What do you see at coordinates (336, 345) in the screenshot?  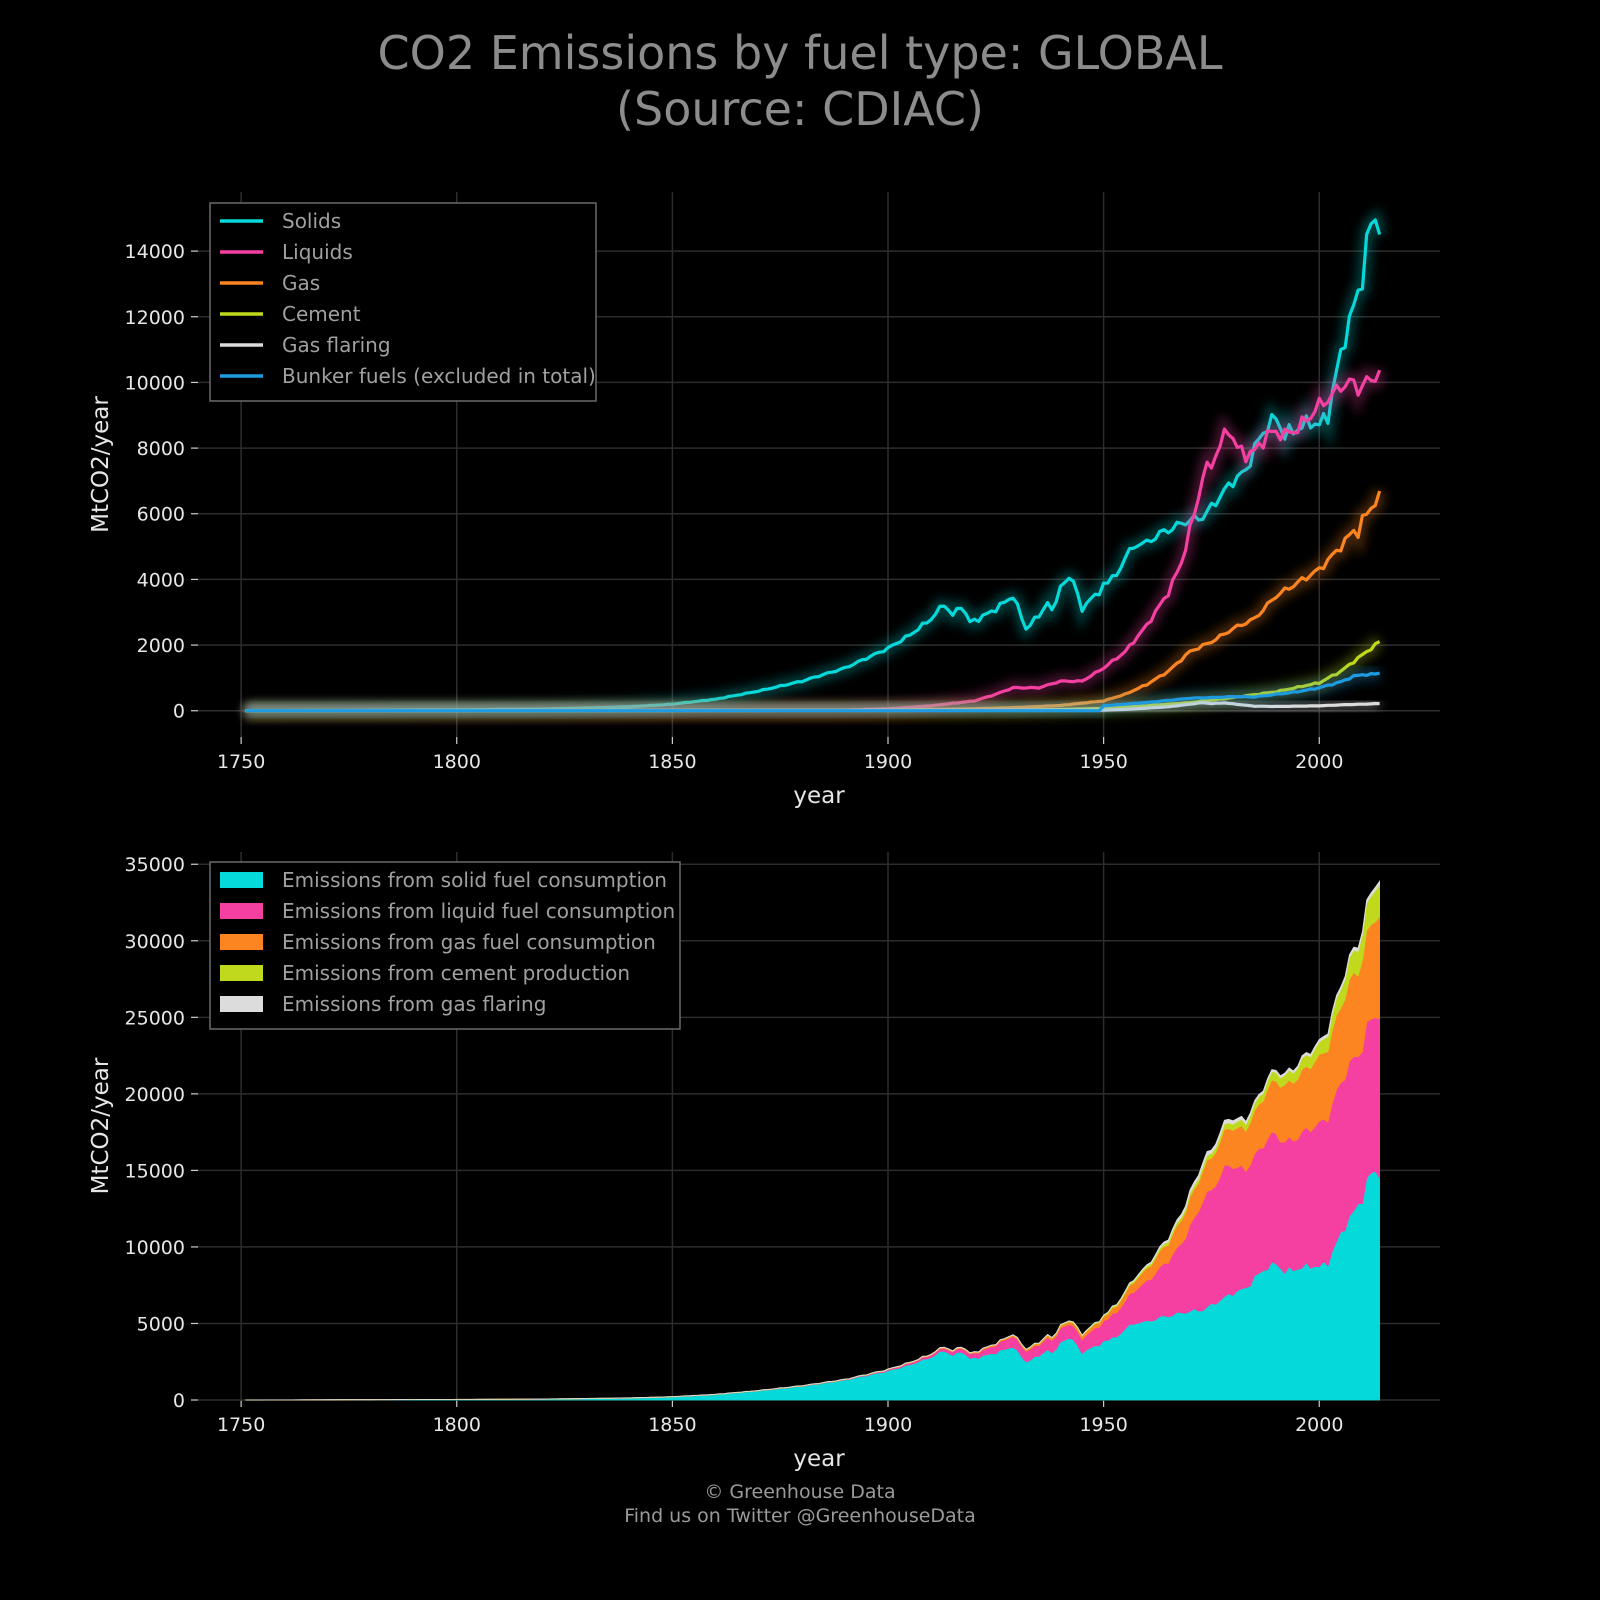 I see `legend-label: Gas flaring` at bounding box center [336, 345].